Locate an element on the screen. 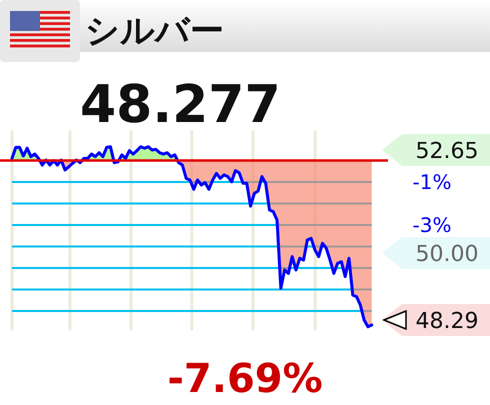 This screenshot has width=490, height=405. text: 50.00 is located at coordinates (447, 254).